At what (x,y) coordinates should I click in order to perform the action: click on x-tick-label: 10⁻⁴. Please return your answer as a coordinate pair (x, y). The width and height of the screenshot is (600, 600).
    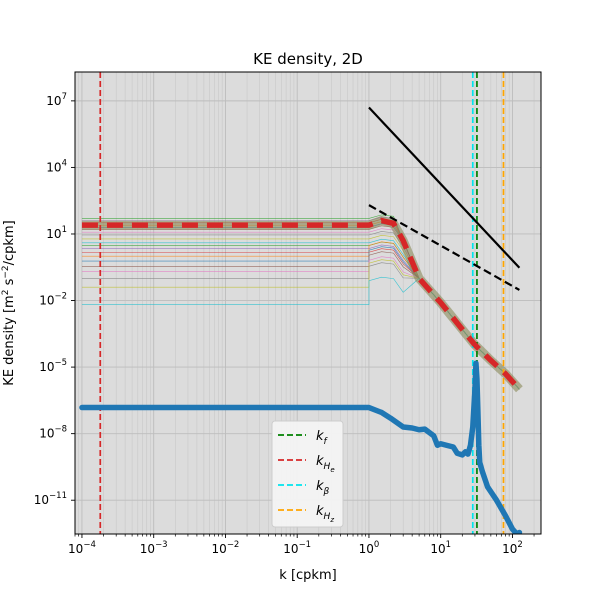
    Looking at the image, I should click on (82, 548).